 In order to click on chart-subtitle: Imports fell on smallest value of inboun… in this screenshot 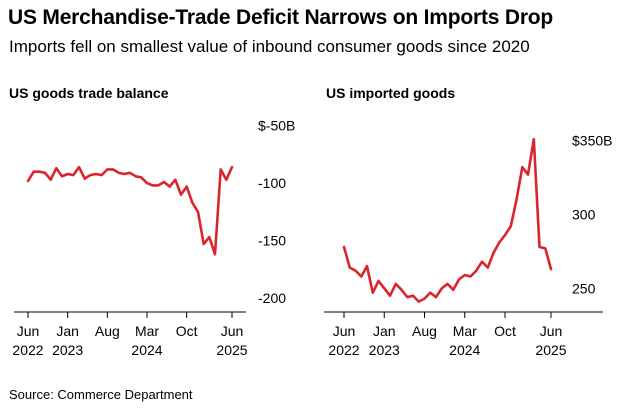, I will do `click(269, 46)`.